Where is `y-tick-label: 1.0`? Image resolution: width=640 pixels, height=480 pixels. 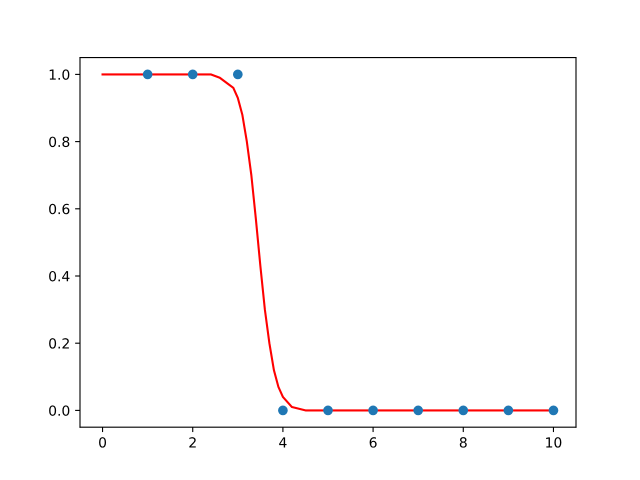
y-tick-label: 1.0 is located at coordinates (60, 74).